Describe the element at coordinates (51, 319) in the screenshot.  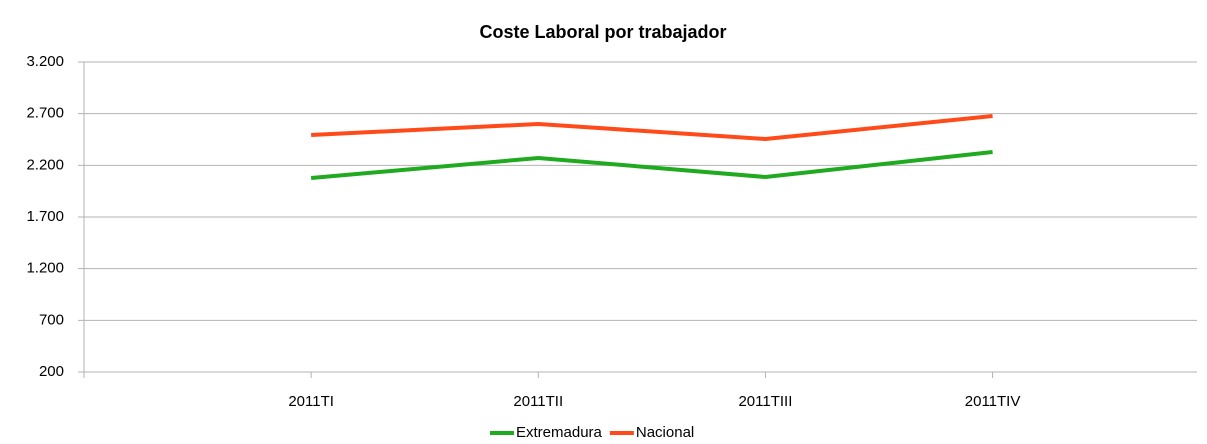
I see `y-tick-label: 700` at that location.